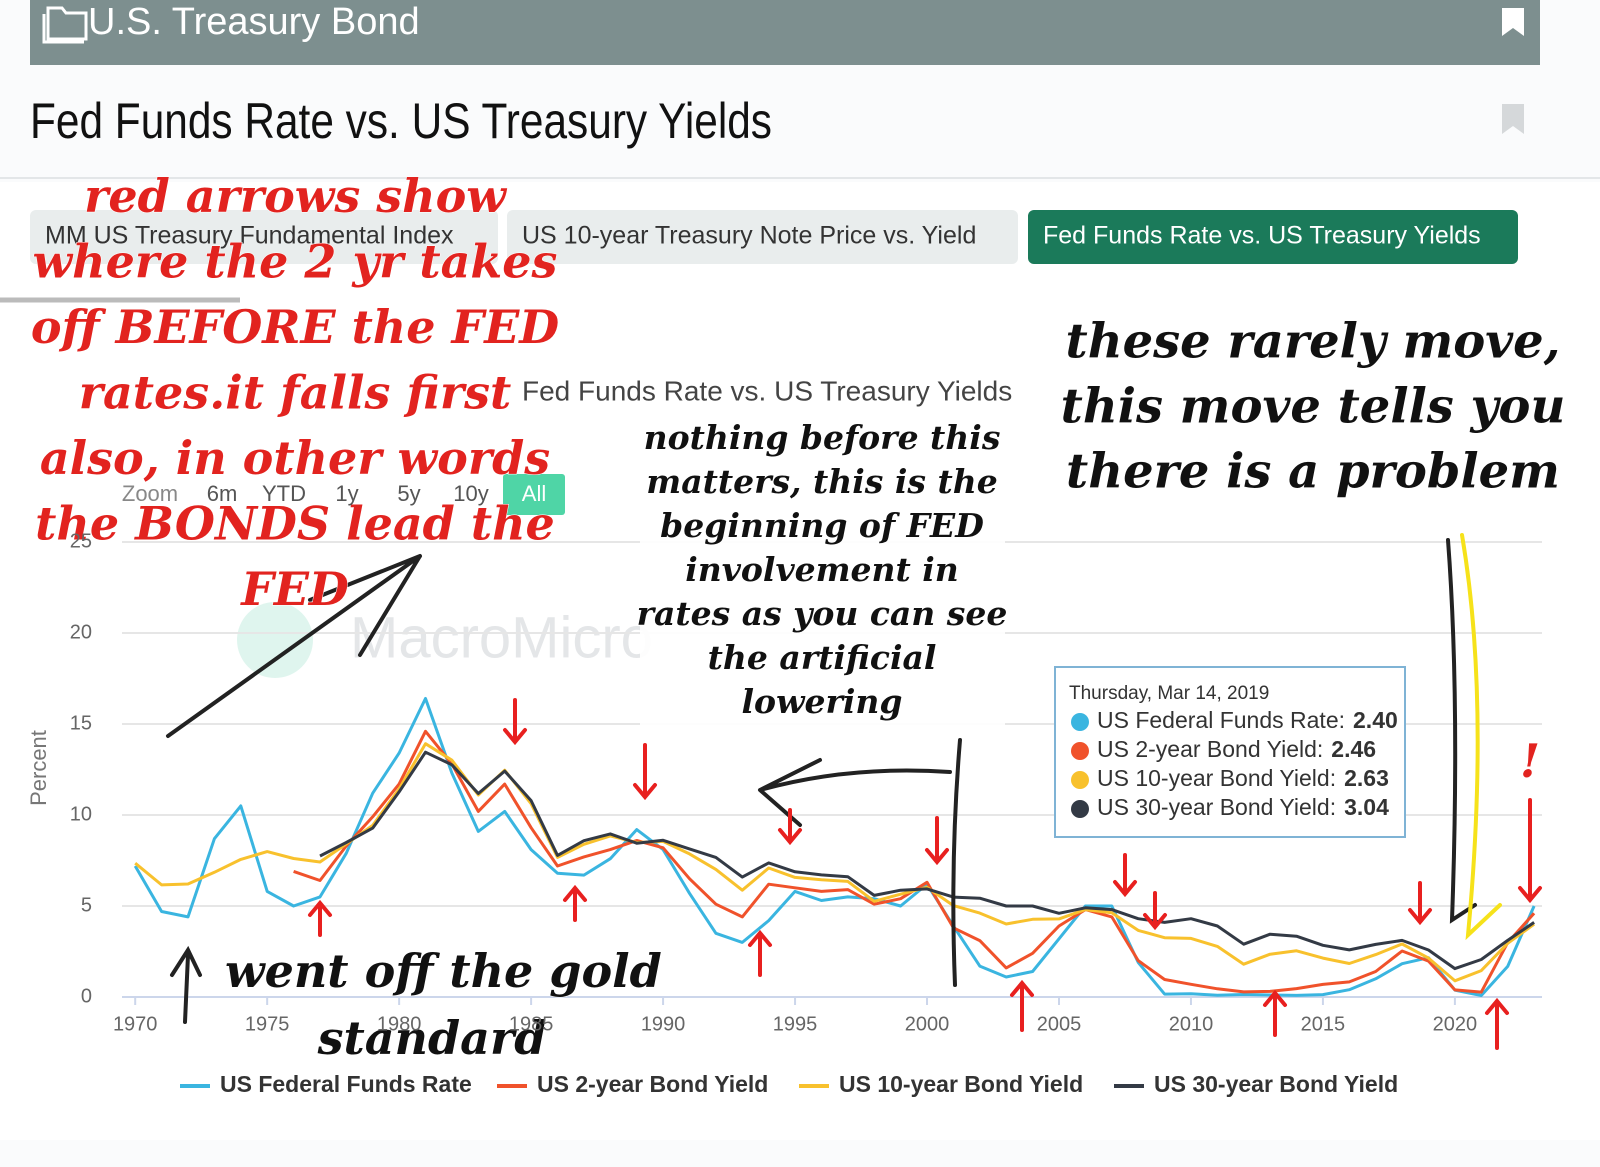 Image resolution: width=1600 pixels, height=1167 pixels. What do you see at coordinates (254, 22) in the screenshot?
I see `section-title: U.S. Treasury Bond` at bounding box center [254, 22].